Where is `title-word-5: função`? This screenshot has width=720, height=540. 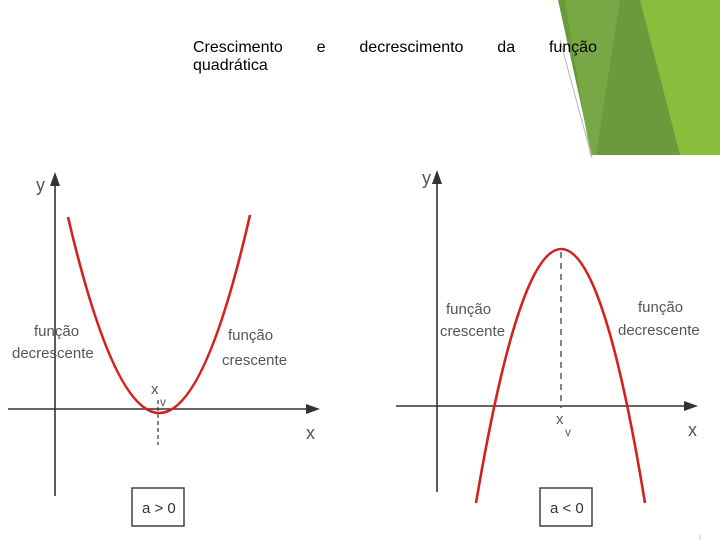 title-word-5: função is located at coordinates (572, 47).